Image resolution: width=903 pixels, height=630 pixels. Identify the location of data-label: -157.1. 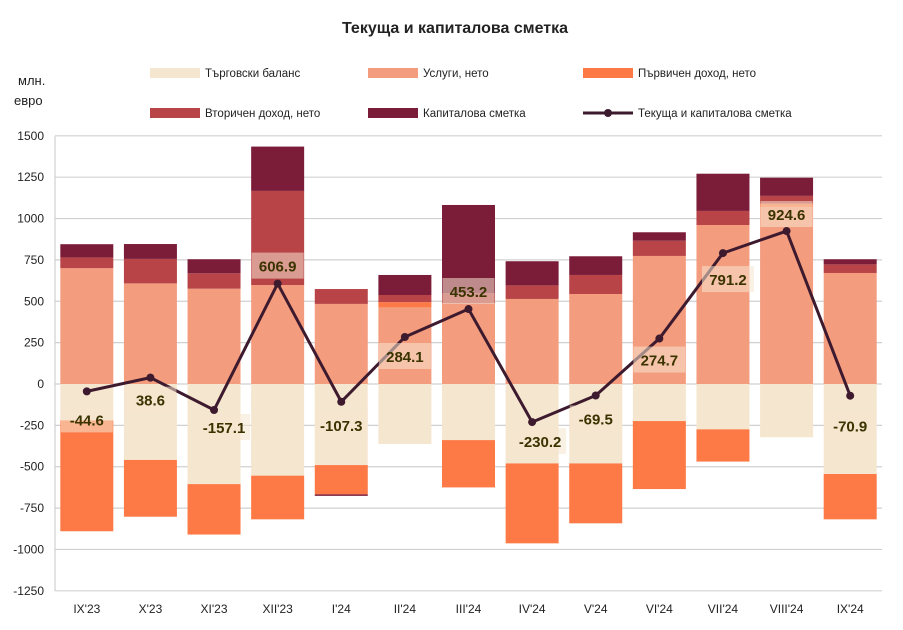
(224, 428).